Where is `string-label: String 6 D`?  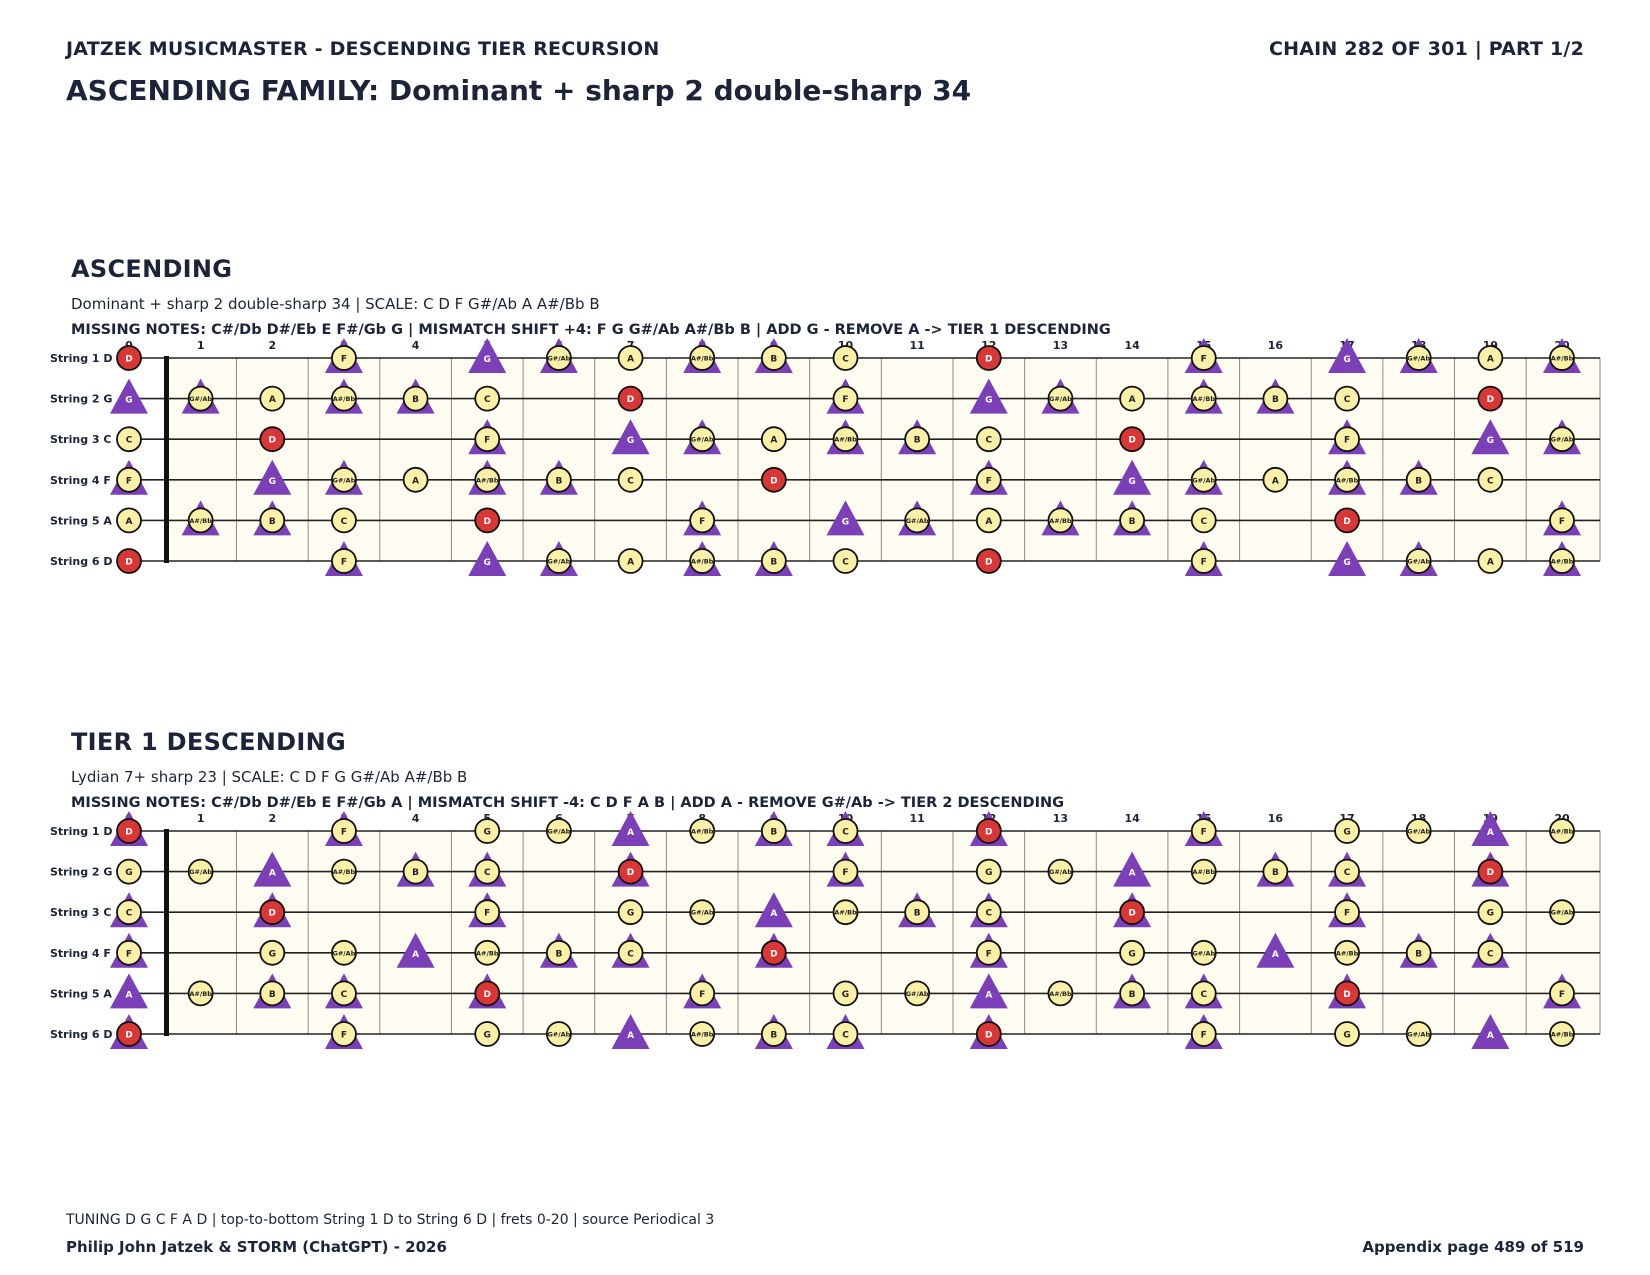 string-label: String 6 D is located at coordinates (81, 561).